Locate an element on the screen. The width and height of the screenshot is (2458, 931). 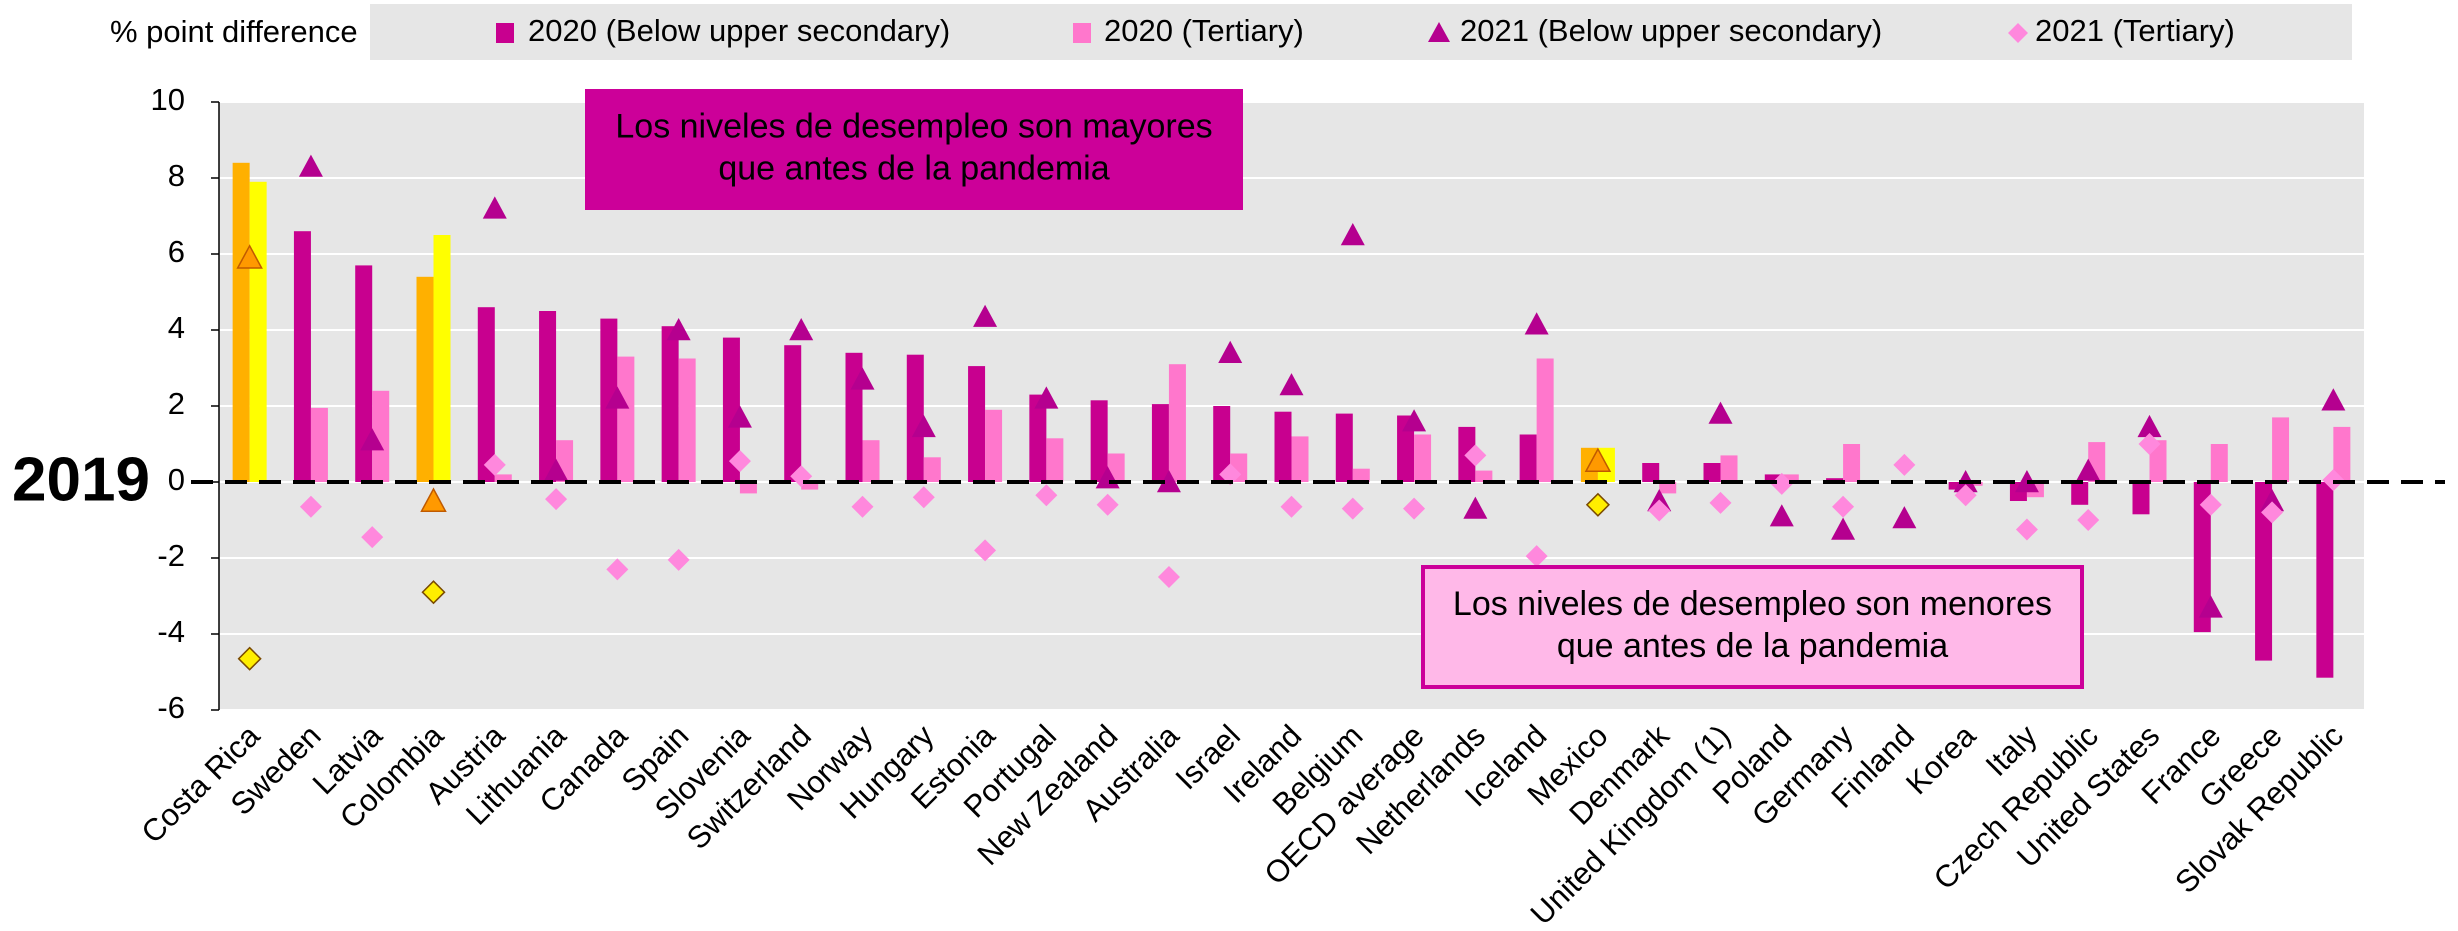
legend-label: 2020 (Tertiary) is located at coordinates (1204, 30).